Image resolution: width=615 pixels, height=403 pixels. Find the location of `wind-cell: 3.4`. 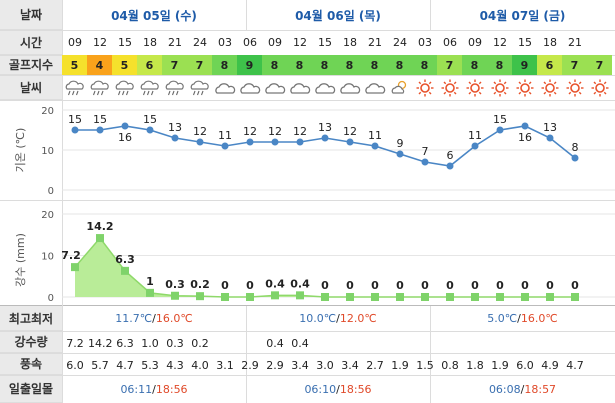

wind-cell: 3.4 is located at coordinates (350, 365).